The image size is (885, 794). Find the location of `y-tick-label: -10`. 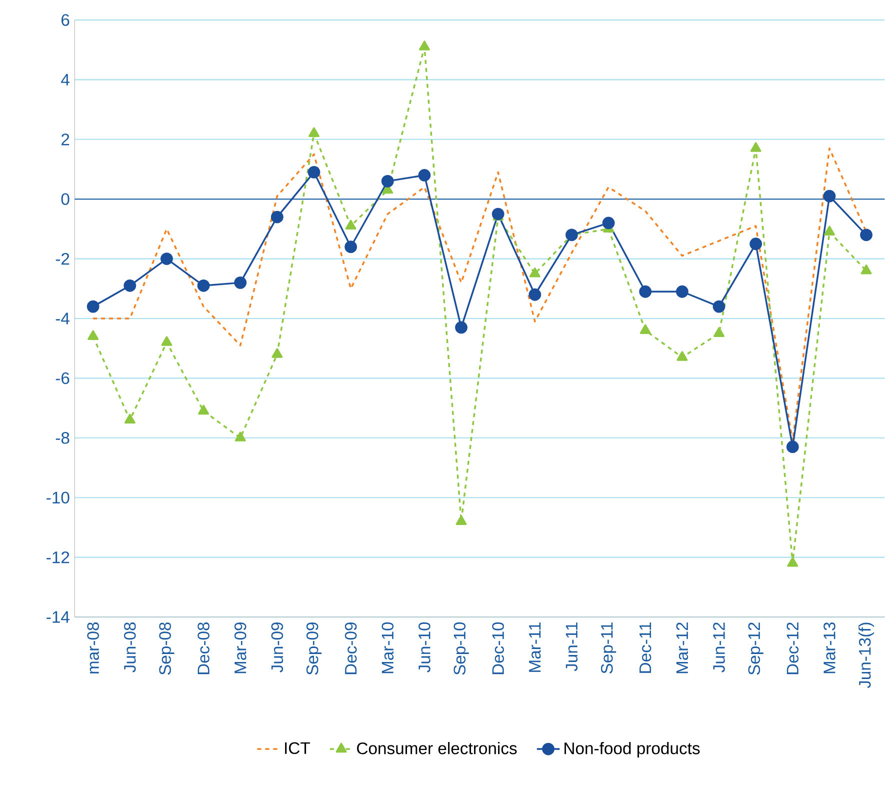

y-tick-label: -10 is located at coordinates (58, 498).